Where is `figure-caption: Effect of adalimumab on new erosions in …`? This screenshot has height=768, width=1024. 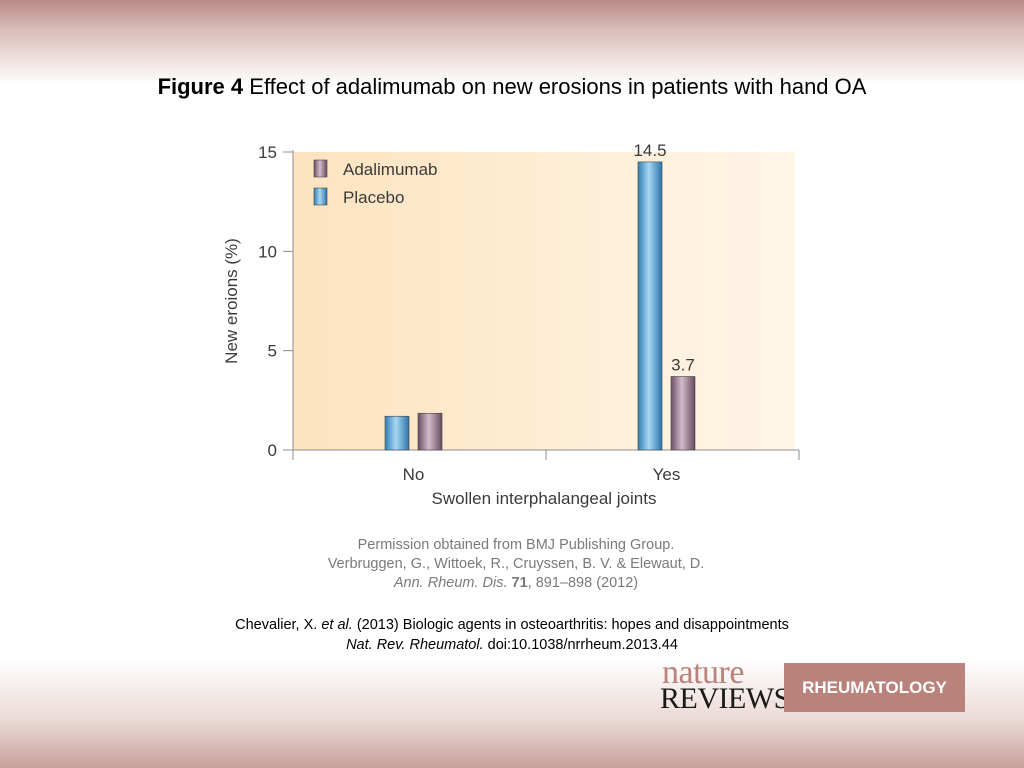 figure-caption: Effect of adalimumab on new erosions in … is located at coordinates (558, 86).